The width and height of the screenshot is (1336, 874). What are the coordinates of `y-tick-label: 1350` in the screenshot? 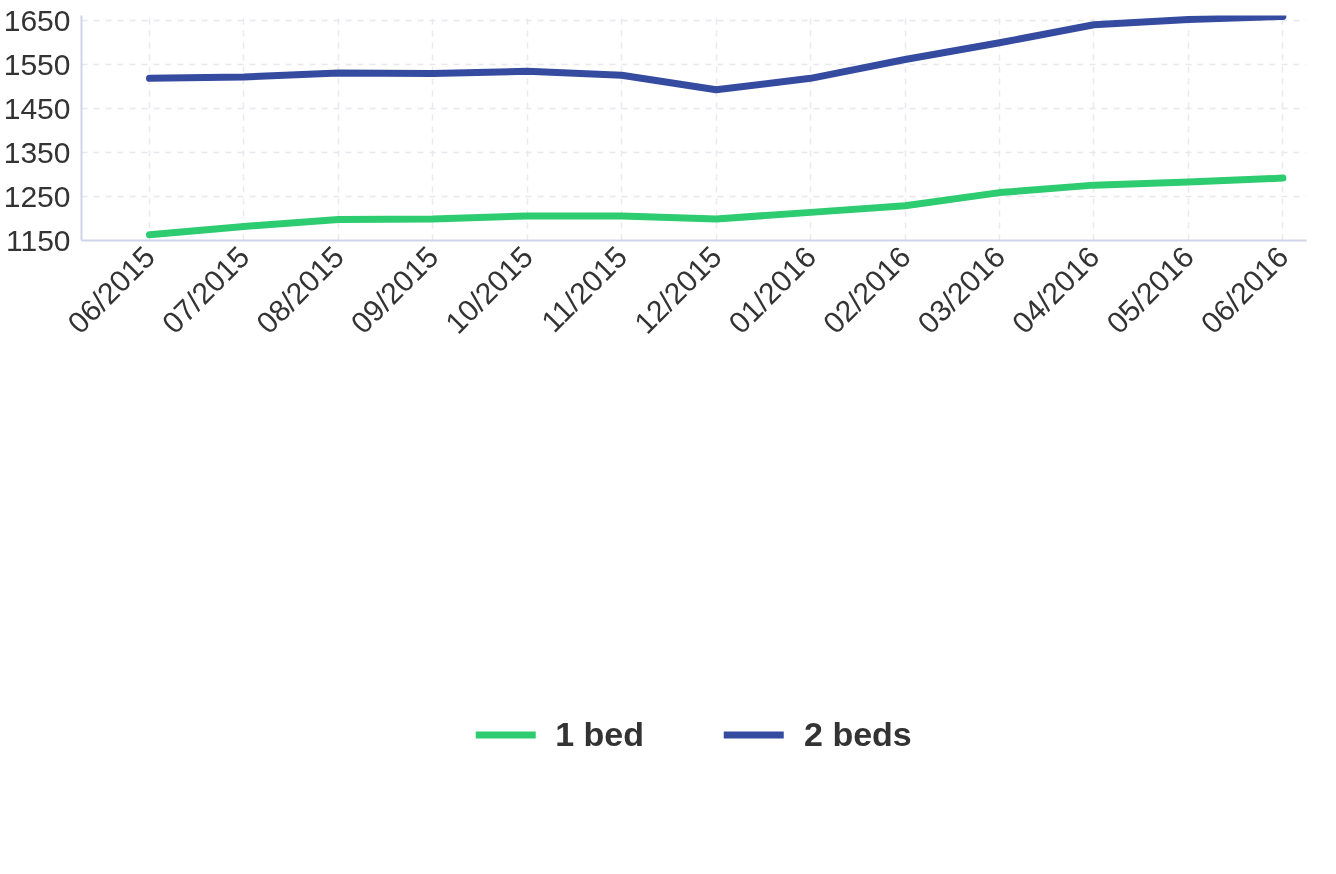 It's located at (37, 152).